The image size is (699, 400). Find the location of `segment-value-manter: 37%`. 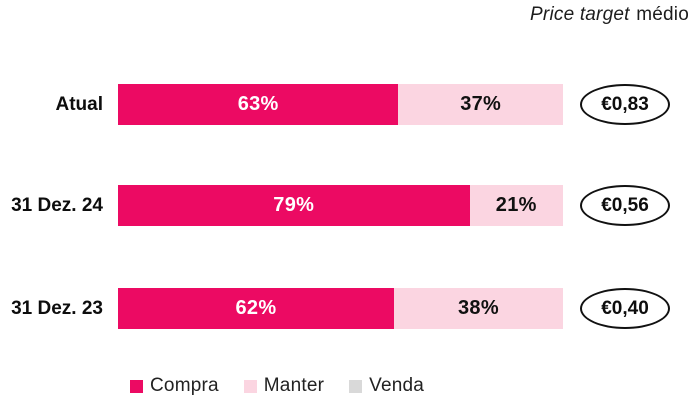

segment-value-manter: 37% is located at coordinates (481, 104).